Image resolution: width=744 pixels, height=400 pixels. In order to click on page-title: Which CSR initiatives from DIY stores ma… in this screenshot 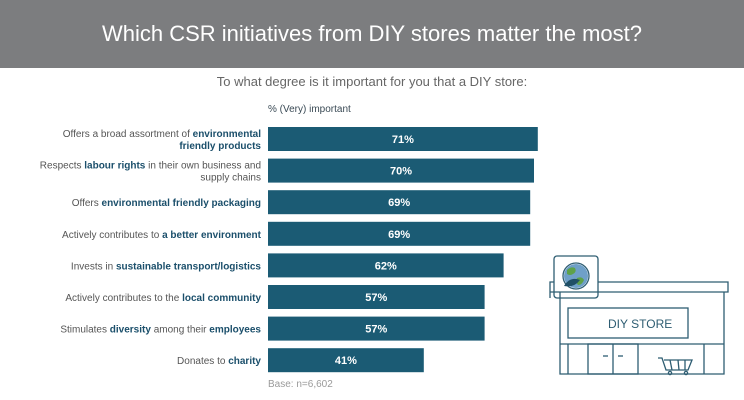, I will do `click(372, 33)`.